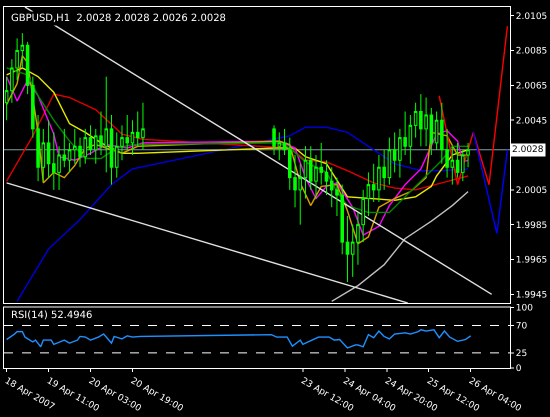  I want to click on ref-line-label: 2.0028, so click(528, 150).